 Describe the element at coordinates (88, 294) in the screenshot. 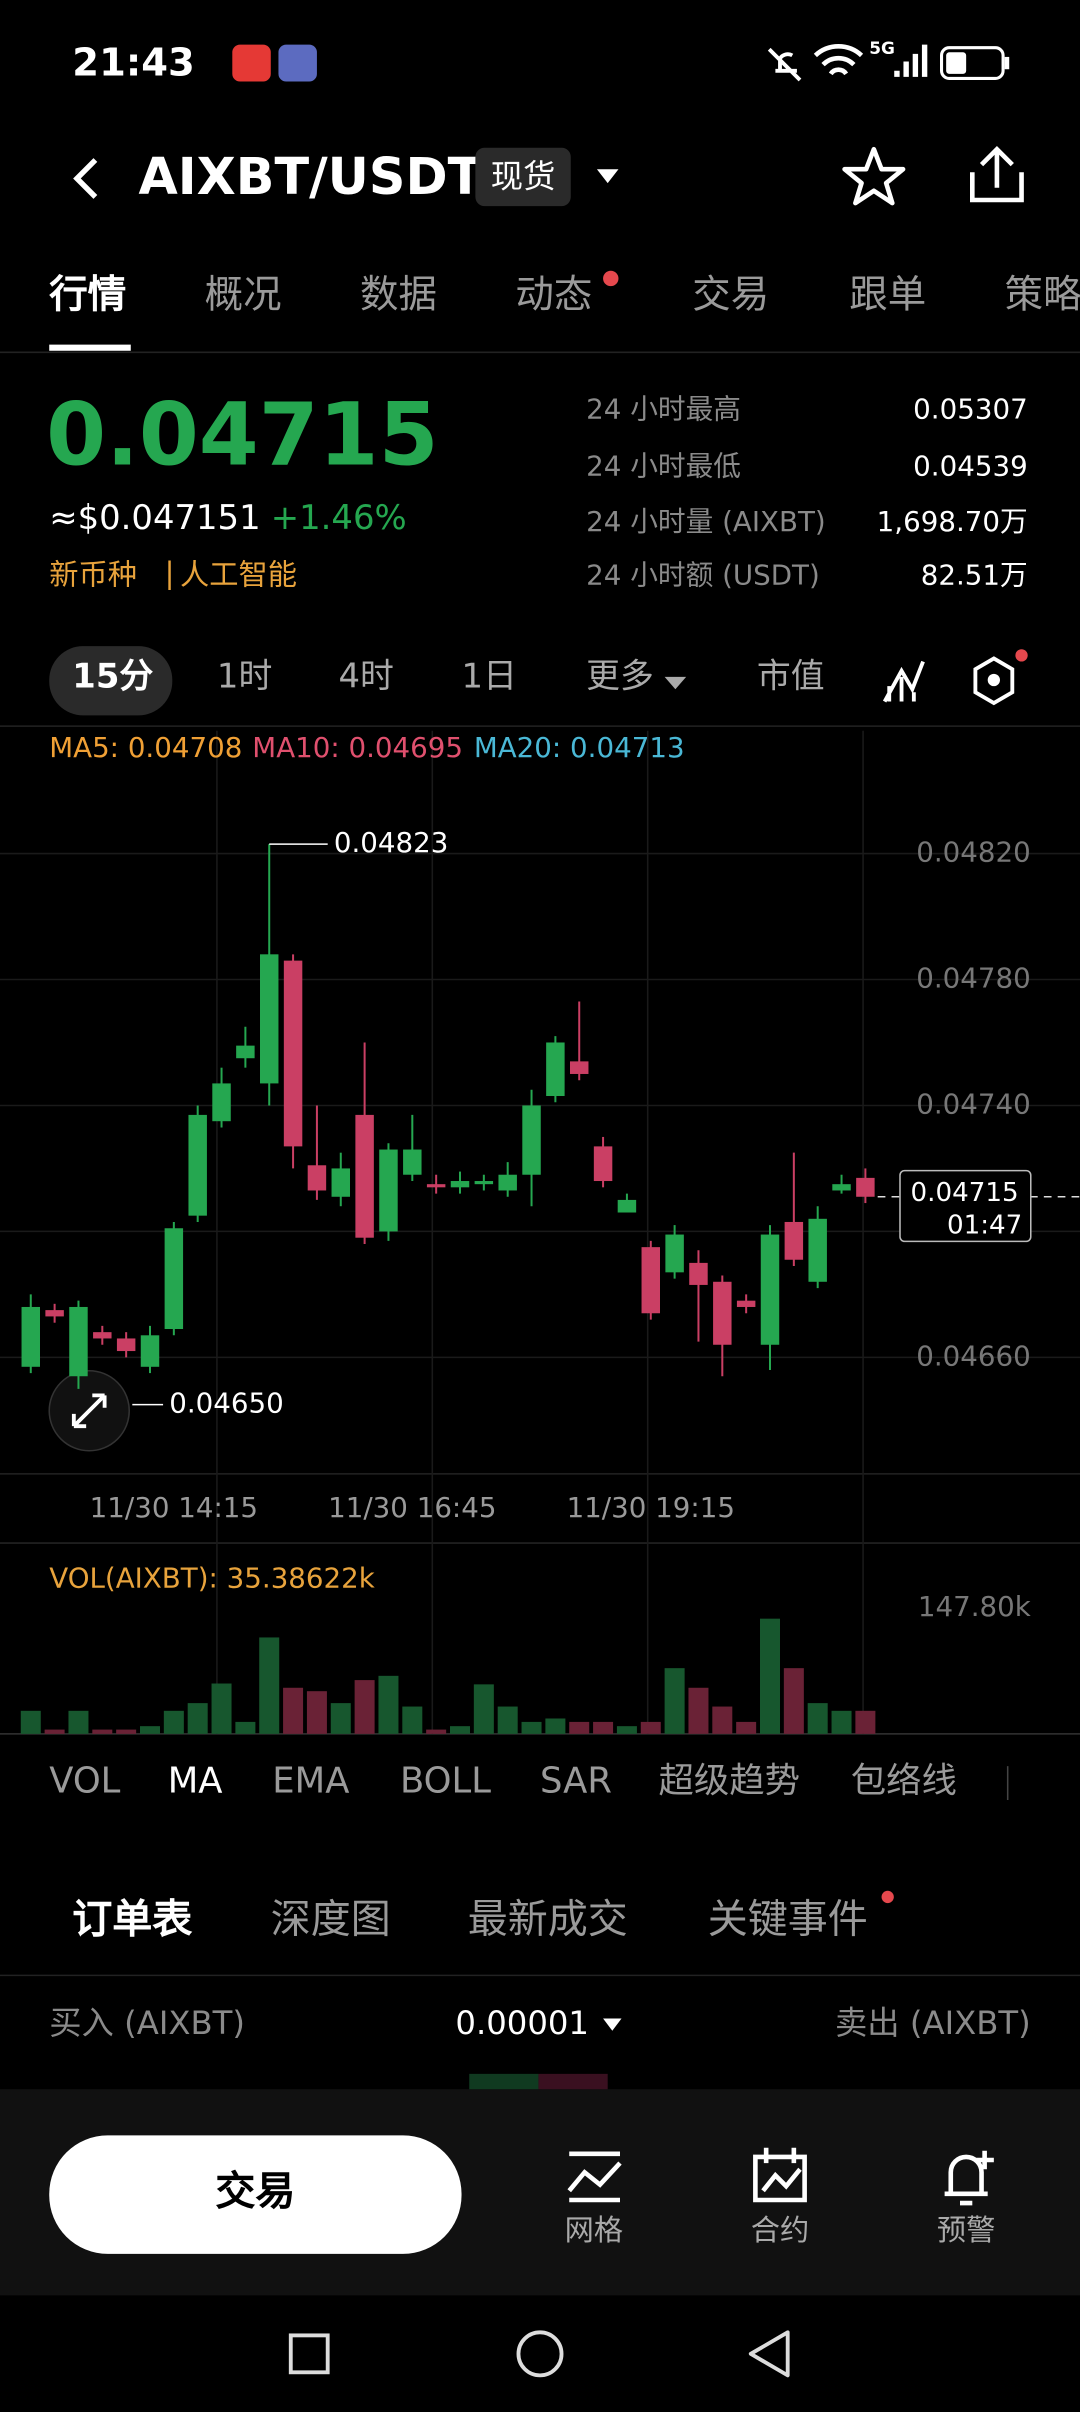

I see `tab: 行情` at that location.